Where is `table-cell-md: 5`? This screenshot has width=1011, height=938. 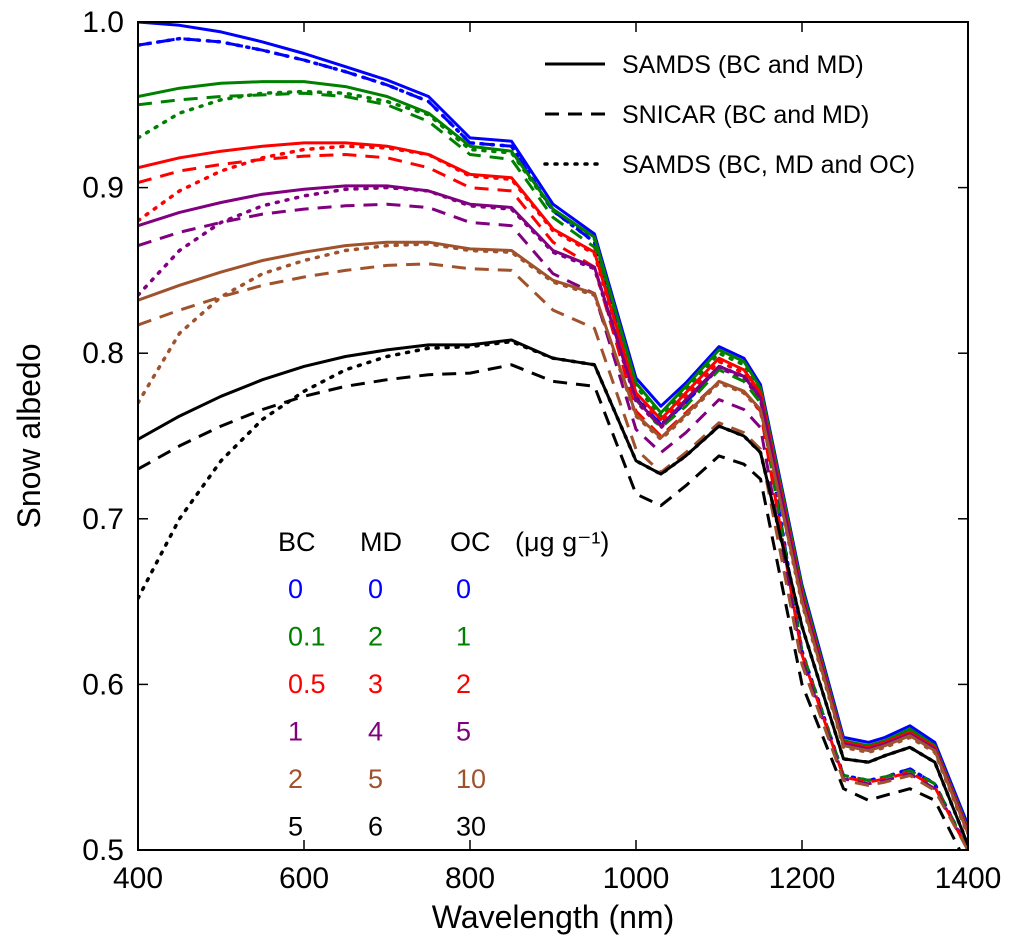 table-cell-md: 5 is located at coordinates (375, 779).